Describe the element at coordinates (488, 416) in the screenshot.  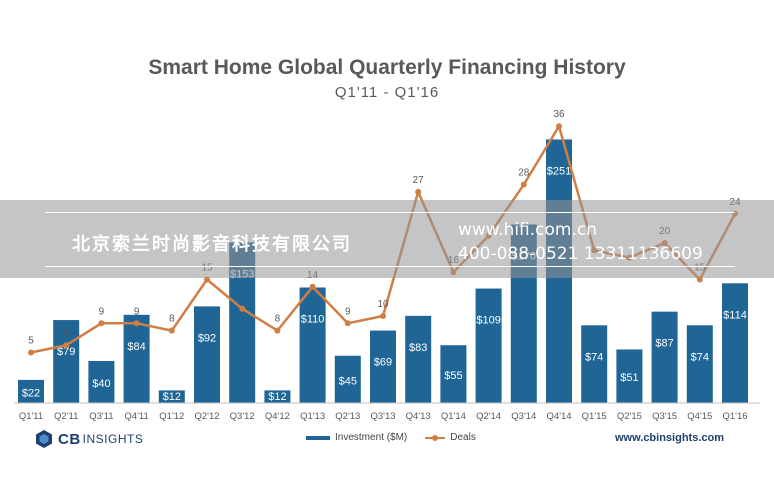
I see `x-tick-label: Q2'14` at that location.